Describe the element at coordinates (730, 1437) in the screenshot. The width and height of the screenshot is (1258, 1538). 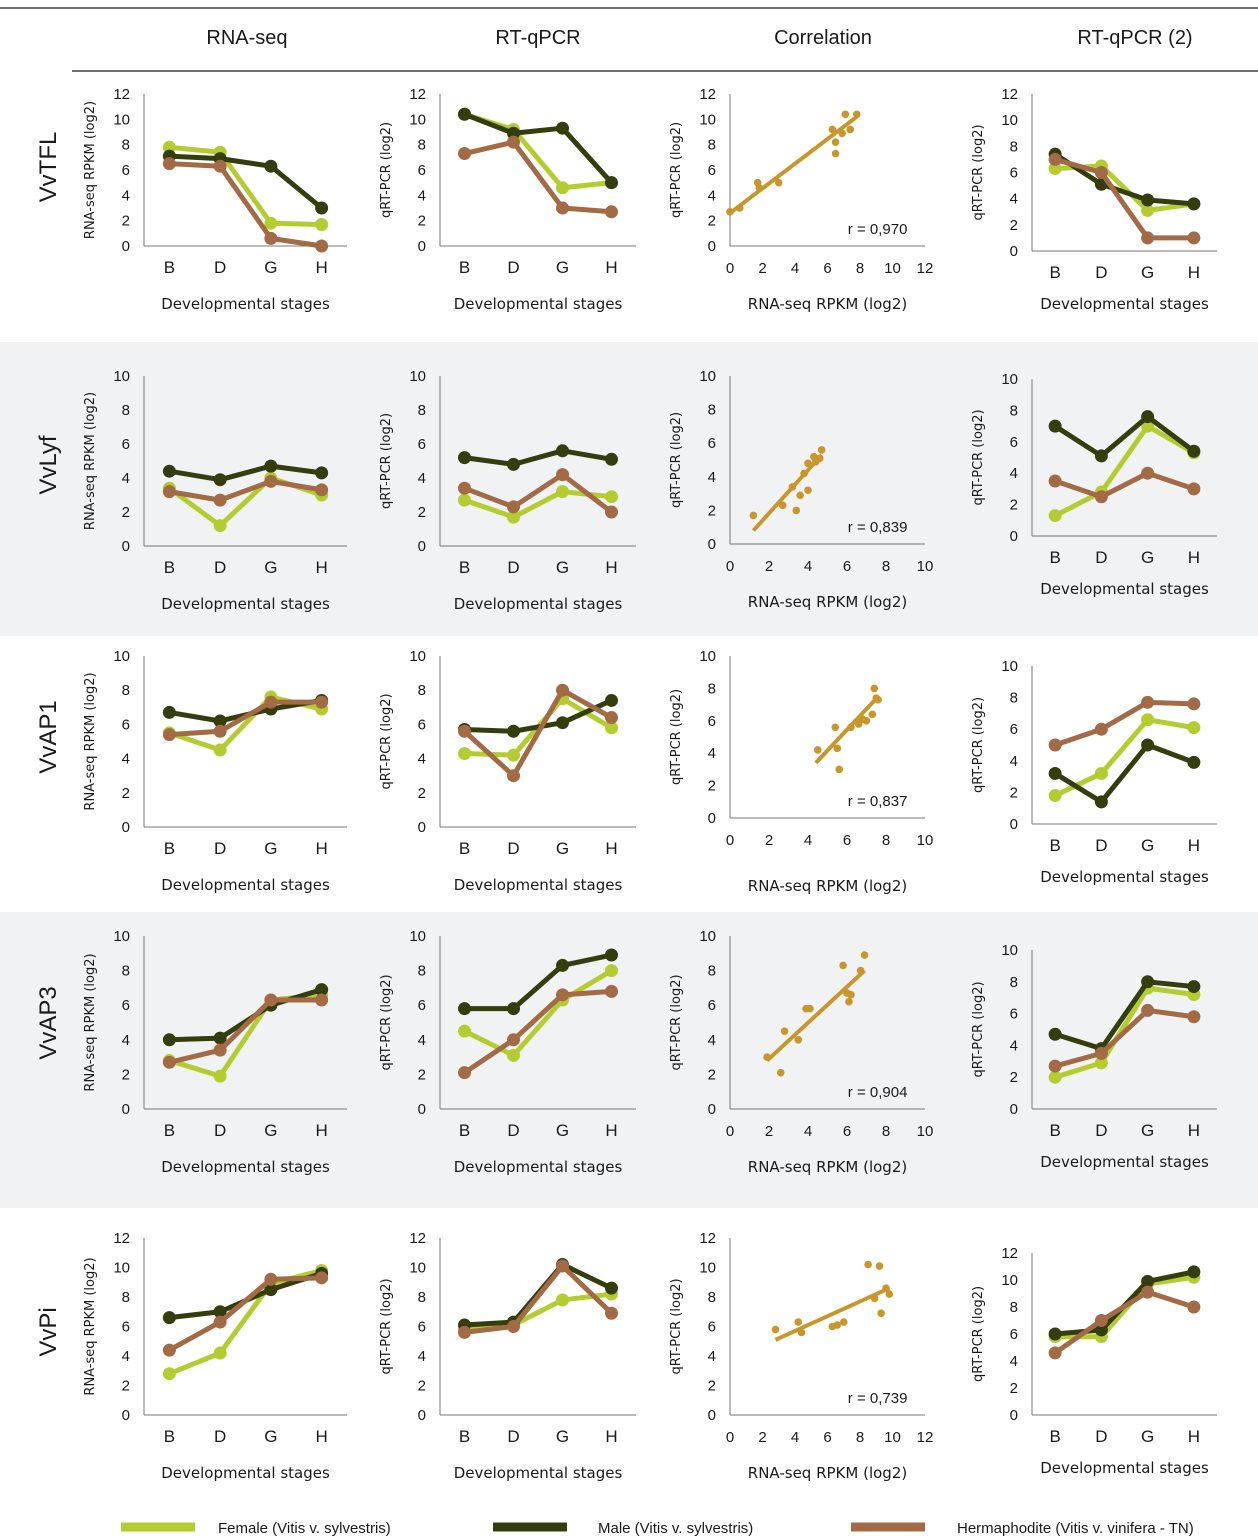
I see `x-tick-label: 0` at that location.